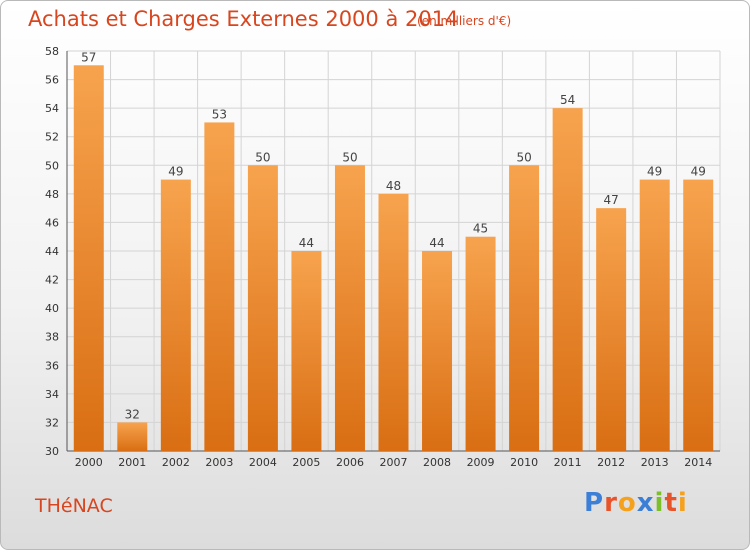  What do you see at coordinates (243, 19) in the screenshot?
I see `chart-title: Achats et Charges Externes 2000 à 2014` at bounding box center [243, 19].